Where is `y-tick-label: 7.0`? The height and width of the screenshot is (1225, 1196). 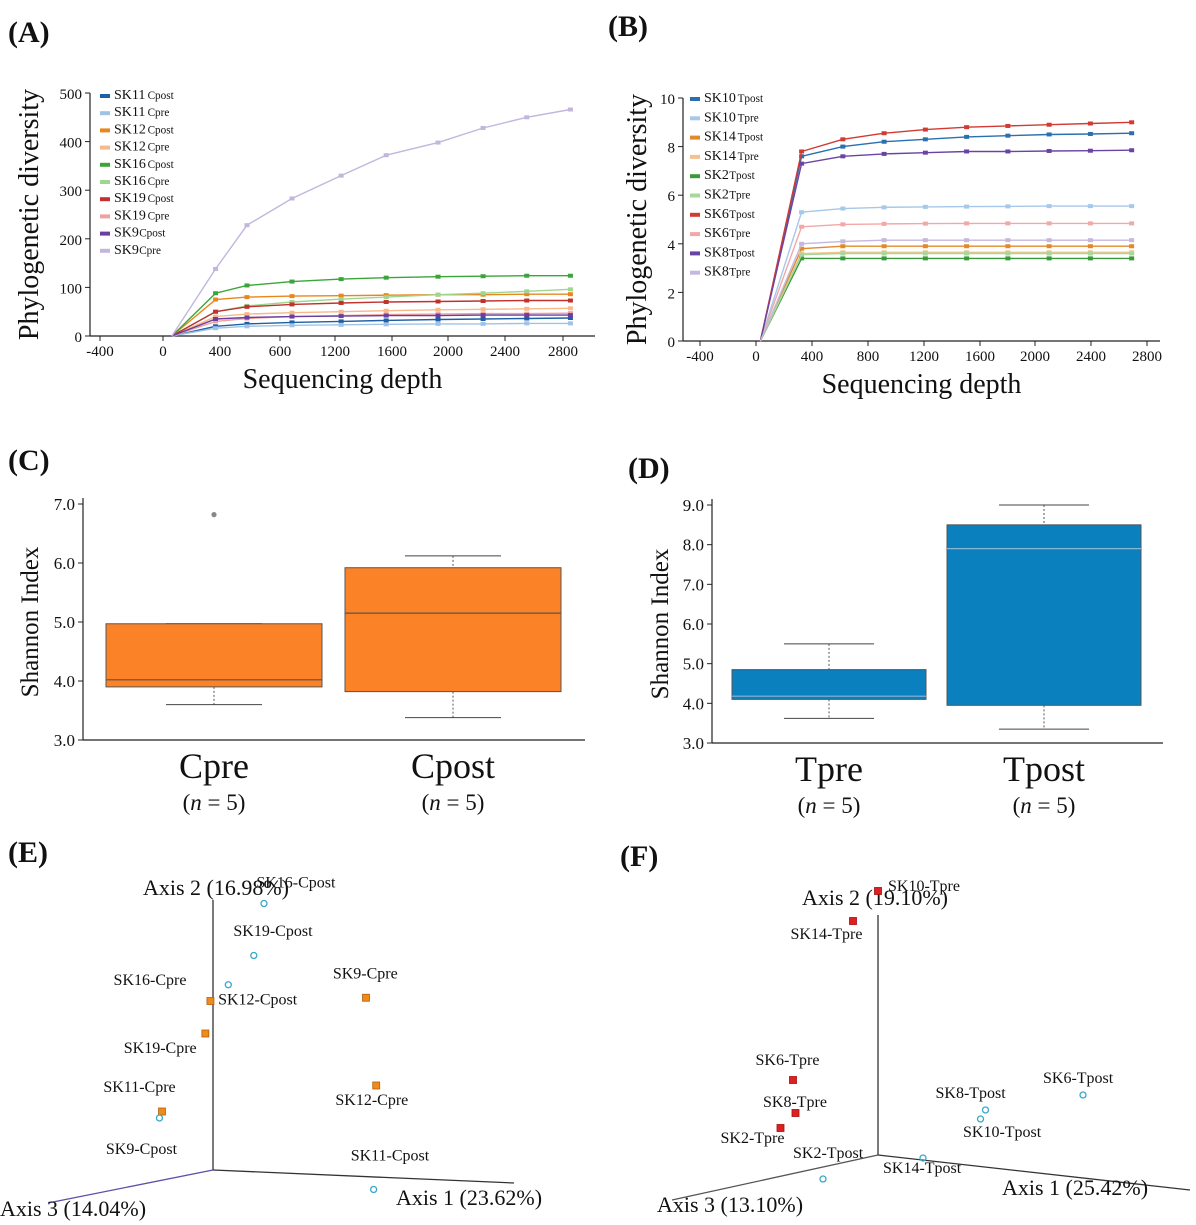
y-tick-label: 7.0 is located at coordinates (693, 584).